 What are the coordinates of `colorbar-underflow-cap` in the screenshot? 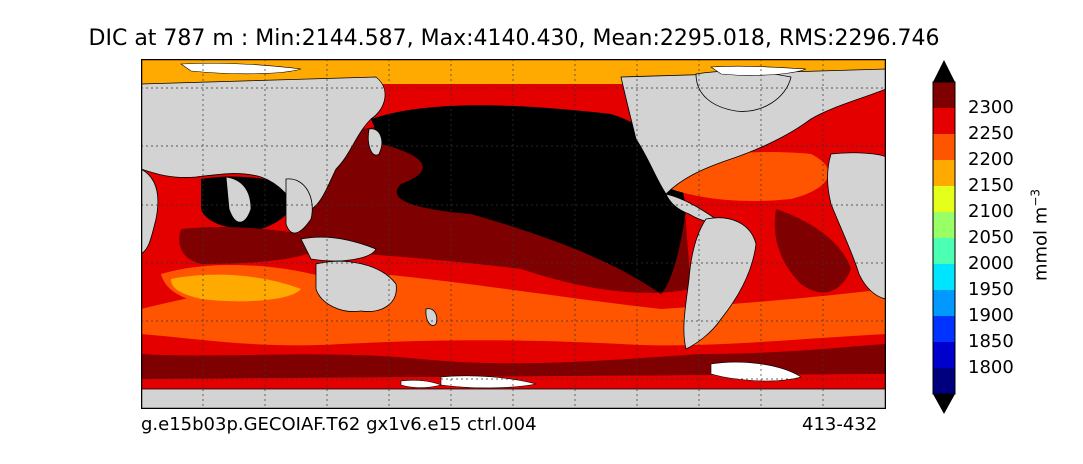 It's located at (944, 404).